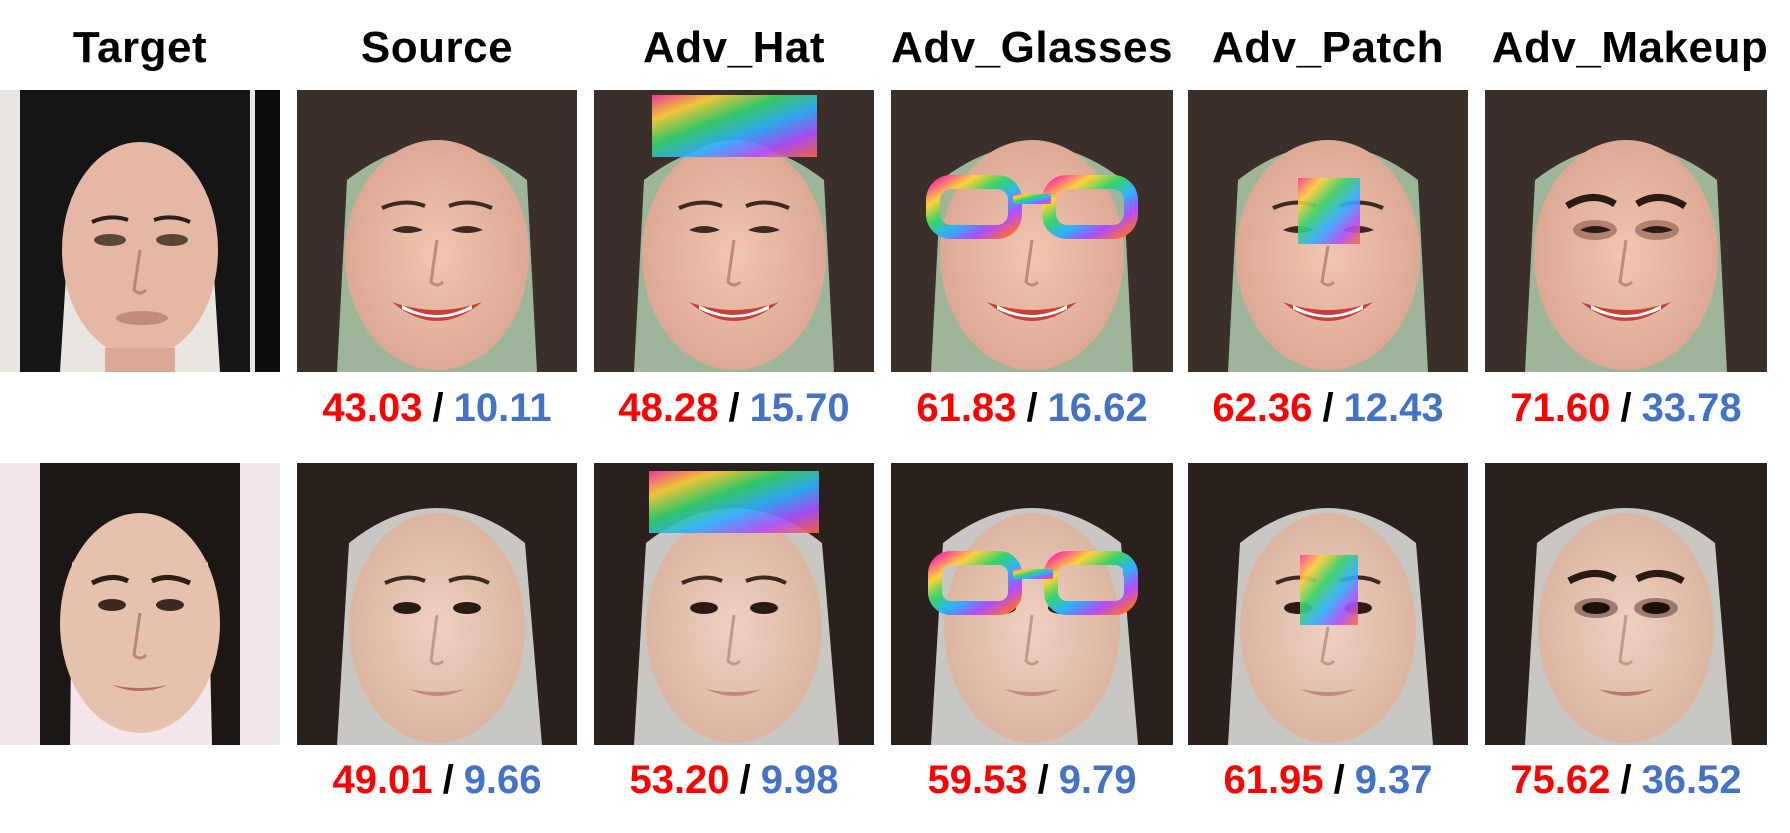  Describe the element at coordinates (679, 779) in the screenshot. I see `score-red: 53.20` at that location.